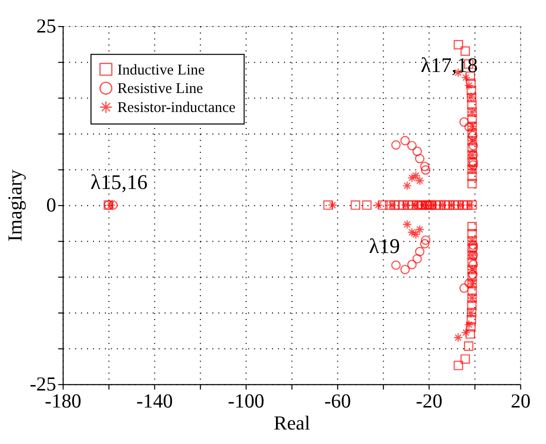 The image size is (546, 444). Describe the element at coordinates (119, 182) in the screenshot. I see `annotation: λ15,16` at that location.